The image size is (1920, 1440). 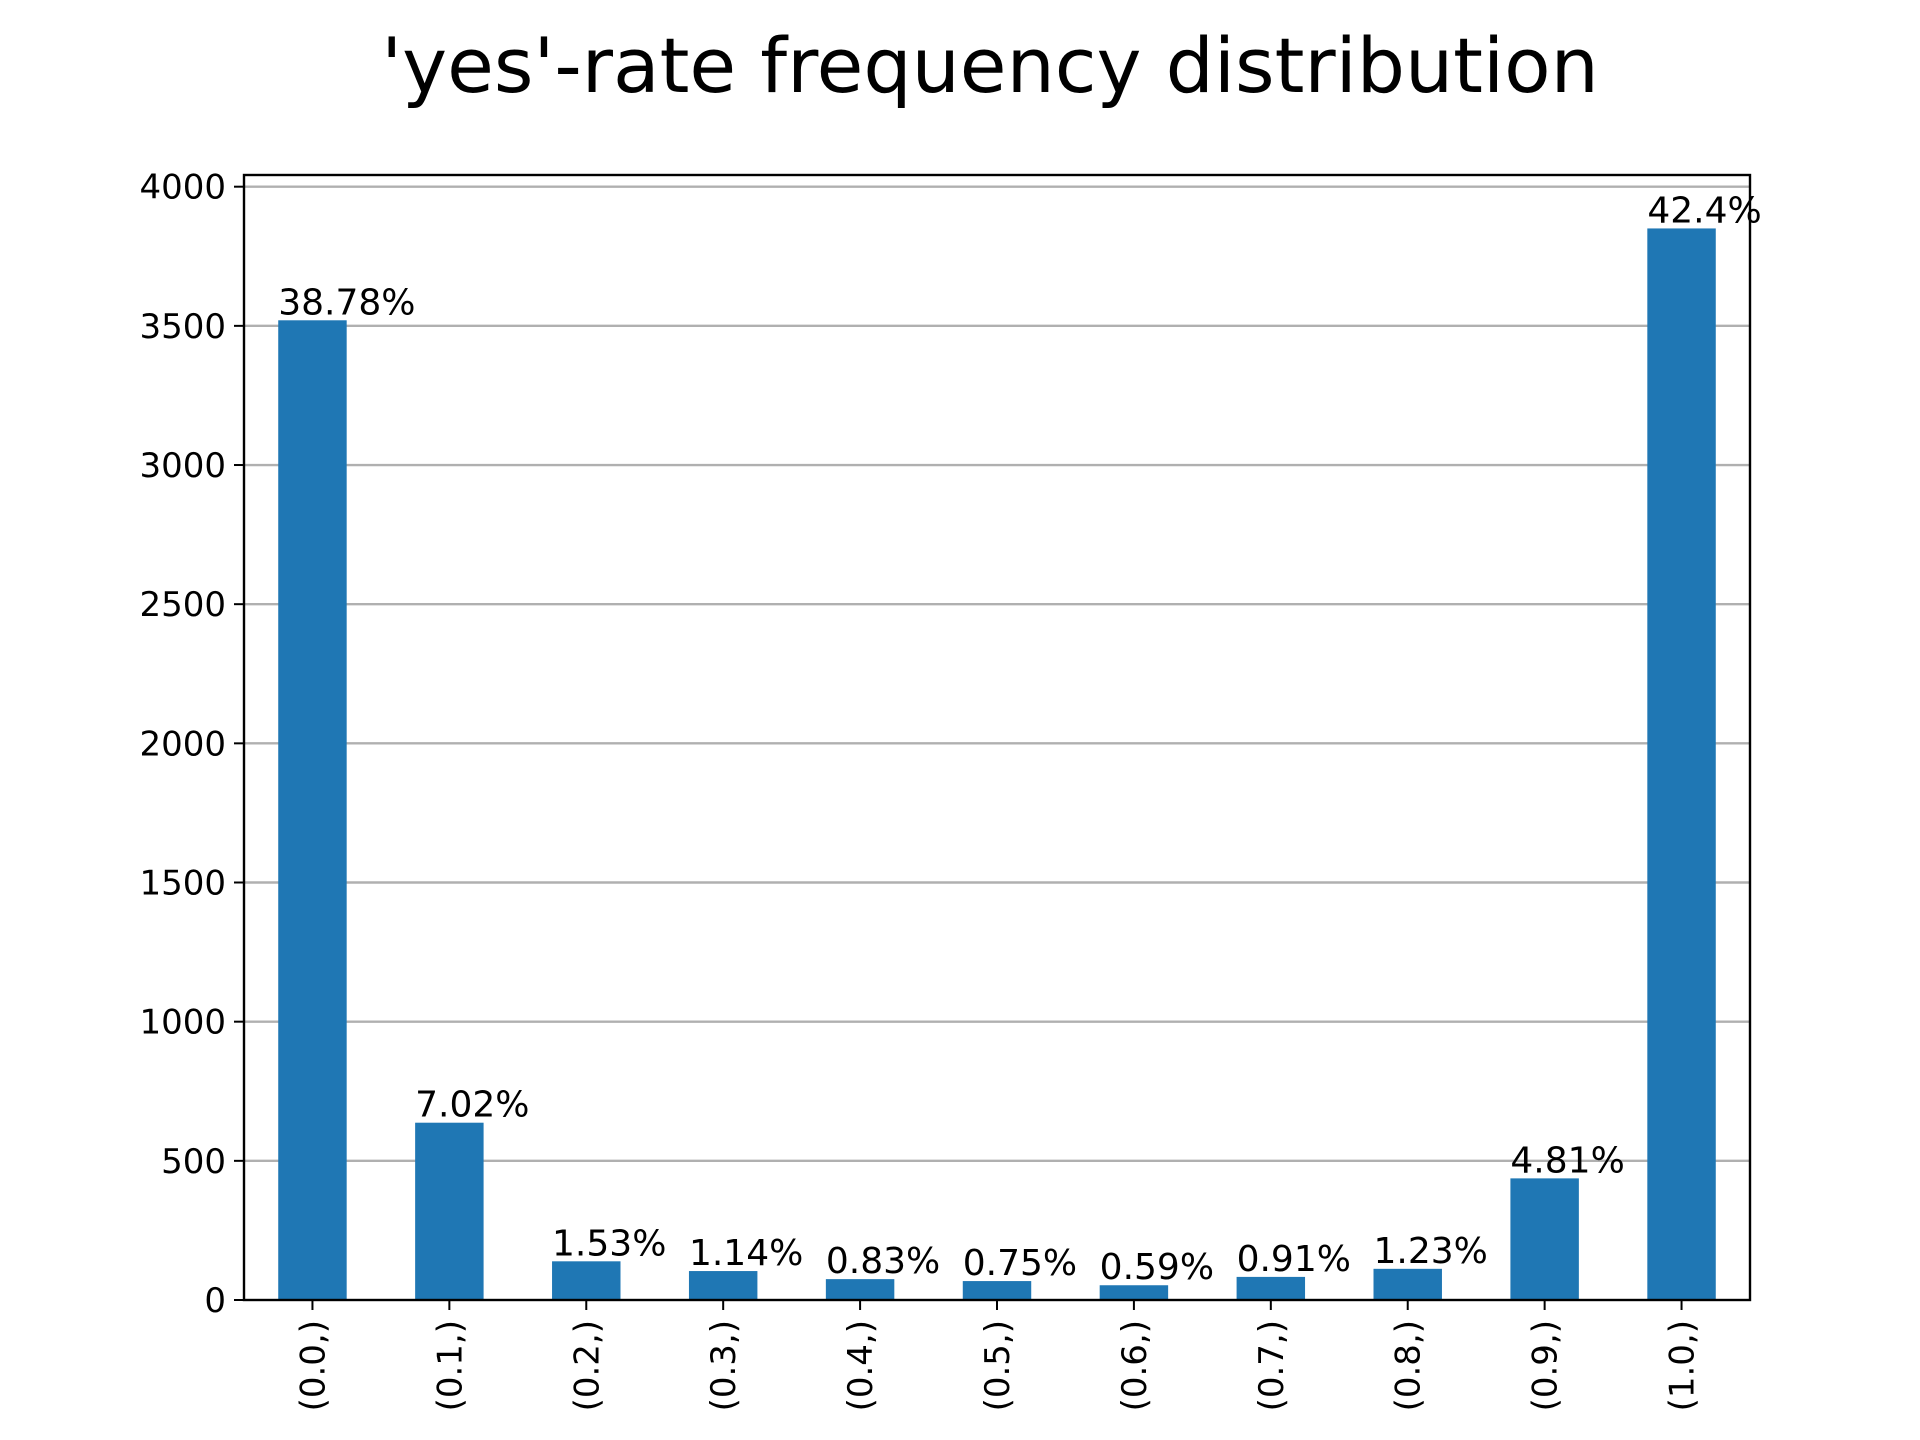 I want to click on y-tick-label: 1000, so click(x=182, y=1023).